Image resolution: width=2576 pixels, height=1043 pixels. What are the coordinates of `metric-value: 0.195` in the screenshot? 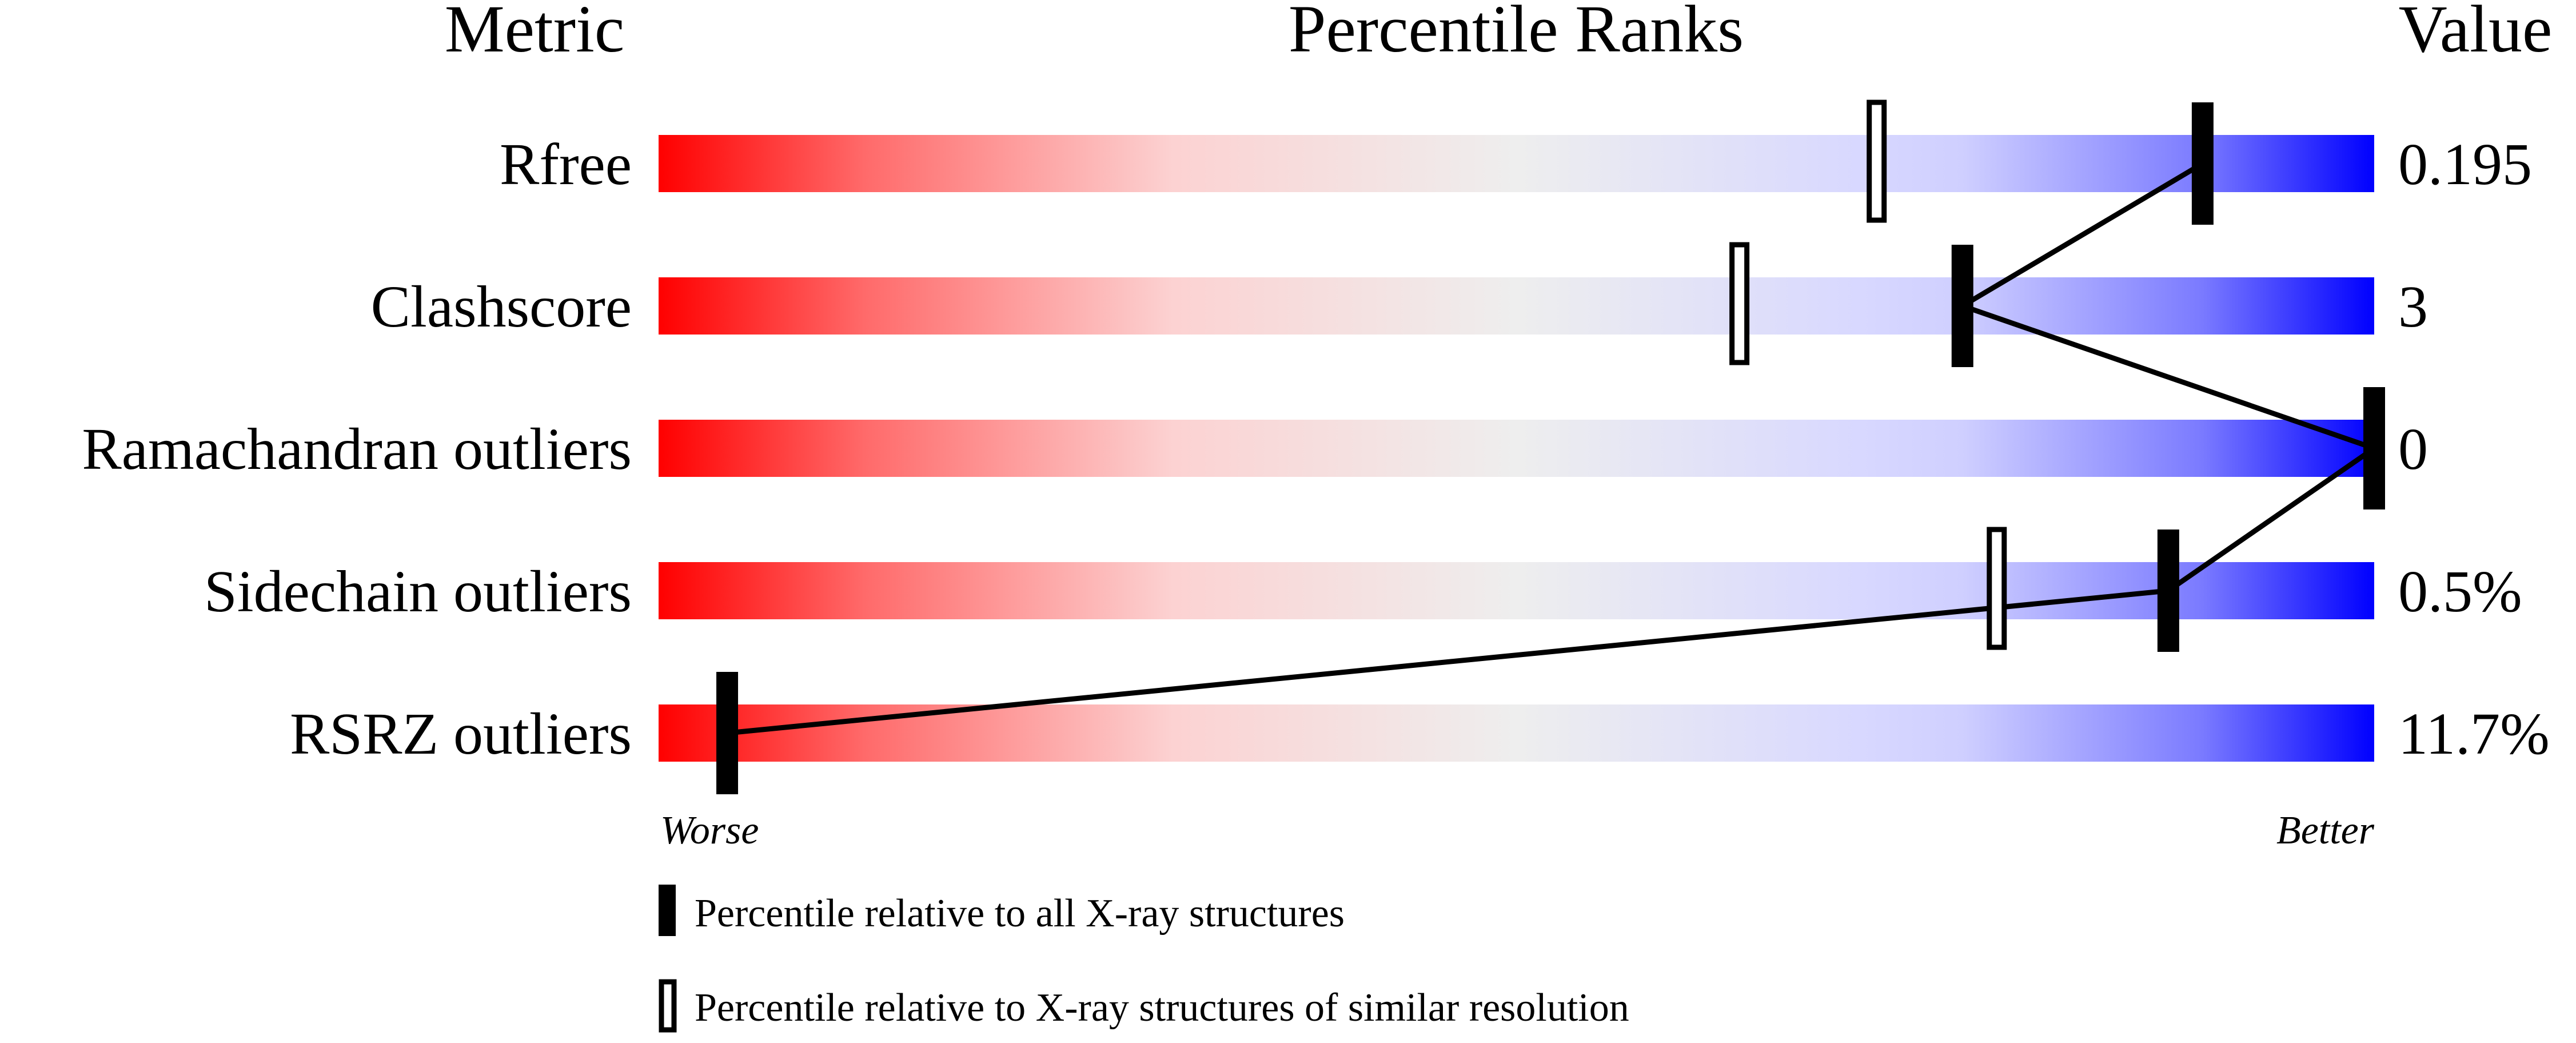 It's located at (2465, 164).